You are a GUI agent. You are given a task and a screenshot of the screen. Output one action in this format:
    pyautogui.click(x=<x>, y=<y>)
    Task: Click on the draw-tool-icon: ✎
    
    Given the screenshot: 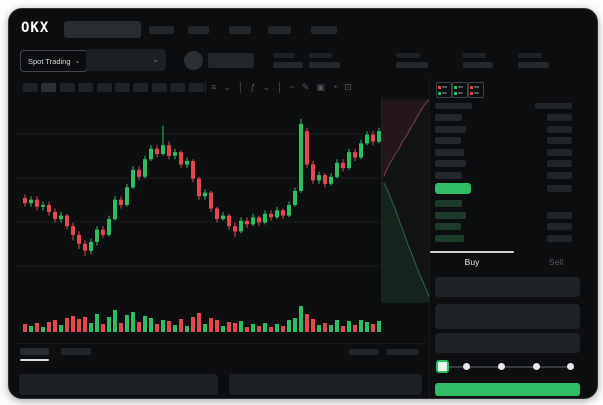 What is the action you would take?
    pyautogui.click(x=305, y=86)
    